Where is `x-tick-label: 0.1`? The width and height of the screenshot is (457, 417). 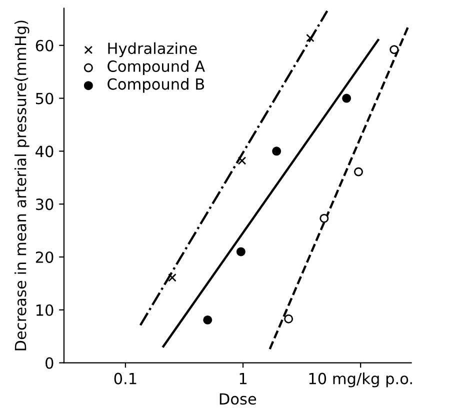
x-tick-label: 0.1 is located at coordinates (125, 378).